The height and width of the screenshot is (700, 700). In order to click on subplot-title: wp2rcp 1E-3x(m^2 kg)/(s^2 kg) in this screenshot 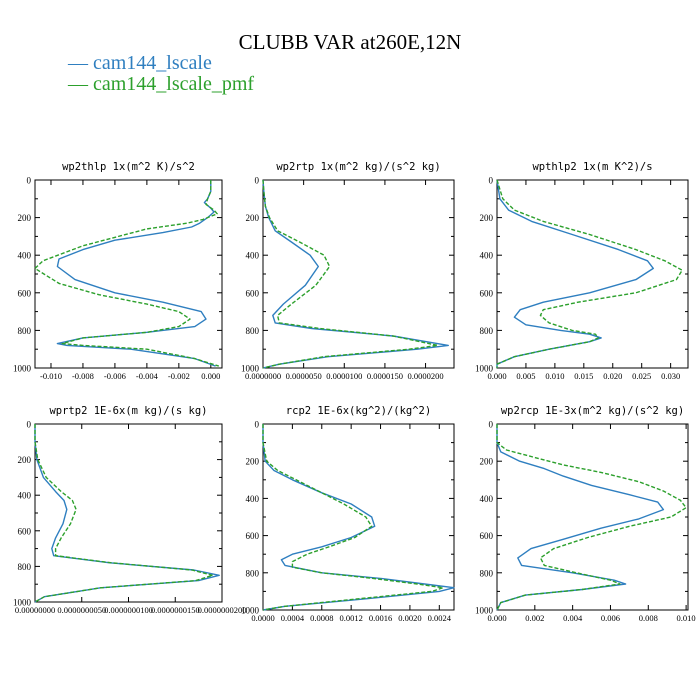, I will do `click(592, 411)`.